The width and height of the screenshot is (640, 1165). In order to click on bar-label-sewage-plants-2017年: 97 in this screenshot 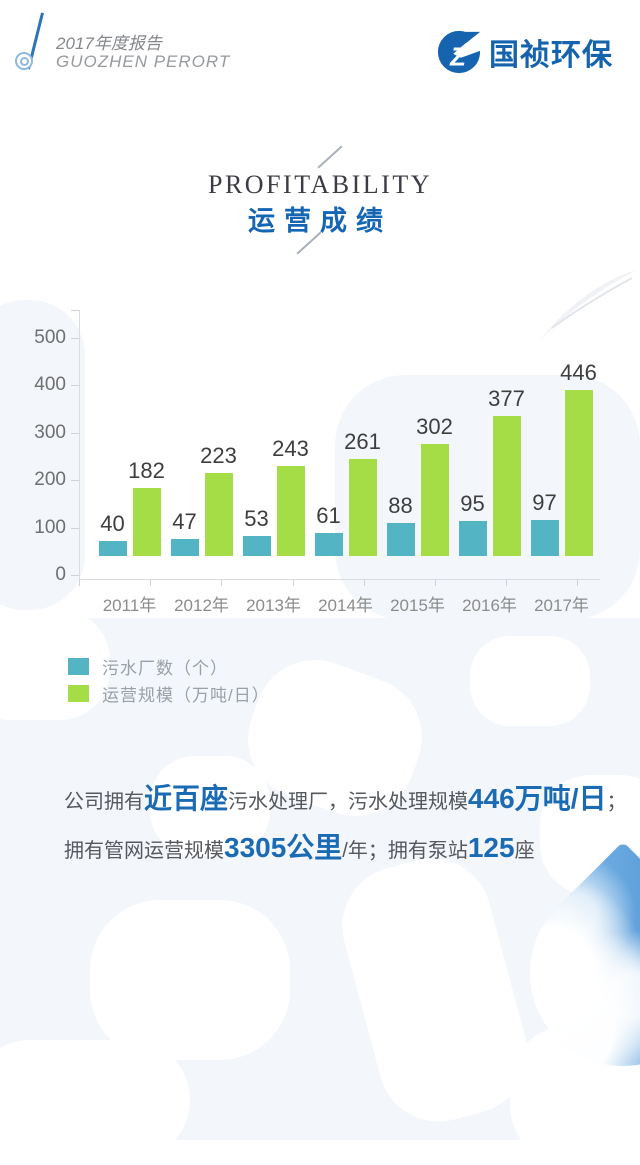, I will do `click(544, 502)`.